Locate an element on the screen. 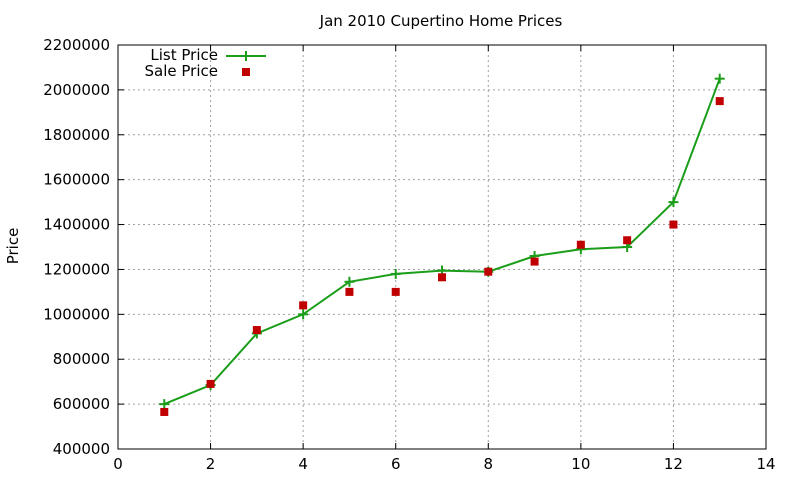  y-tick-label: 1000000 is located at coordinates (76, 314).